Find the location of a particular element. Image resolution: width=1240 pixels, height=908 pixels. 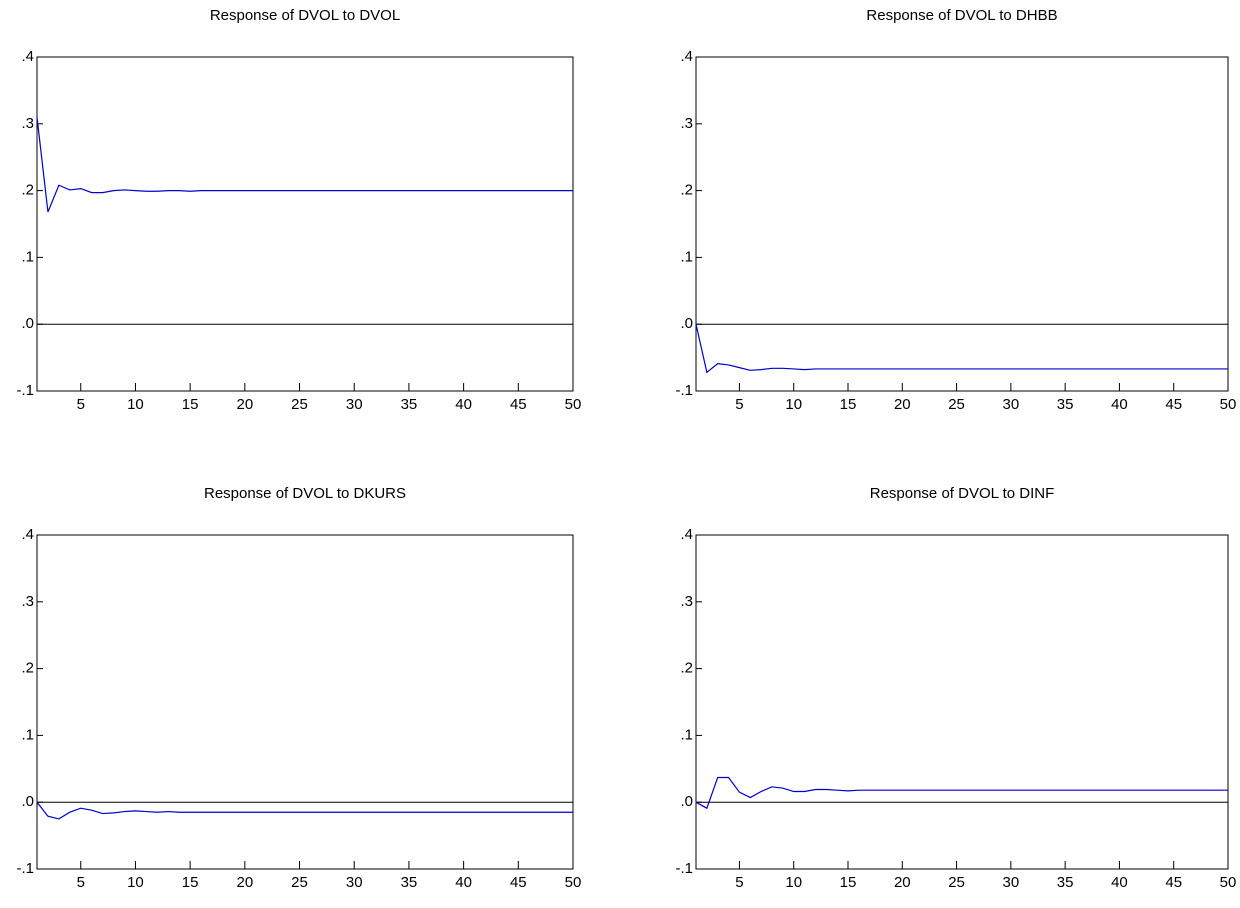

chart-title: Response of DVOL to DHBB is located at coordinates (961, 15).